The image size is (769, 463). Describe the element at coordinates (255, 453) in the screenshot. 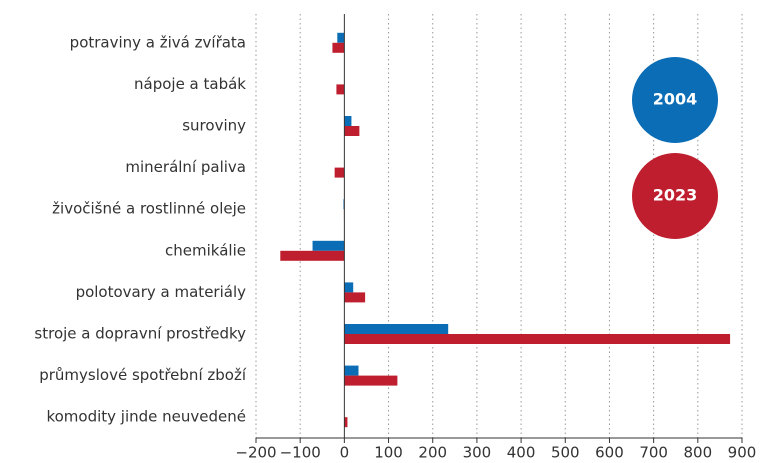

I see `x-tick-label: −200` at that location.